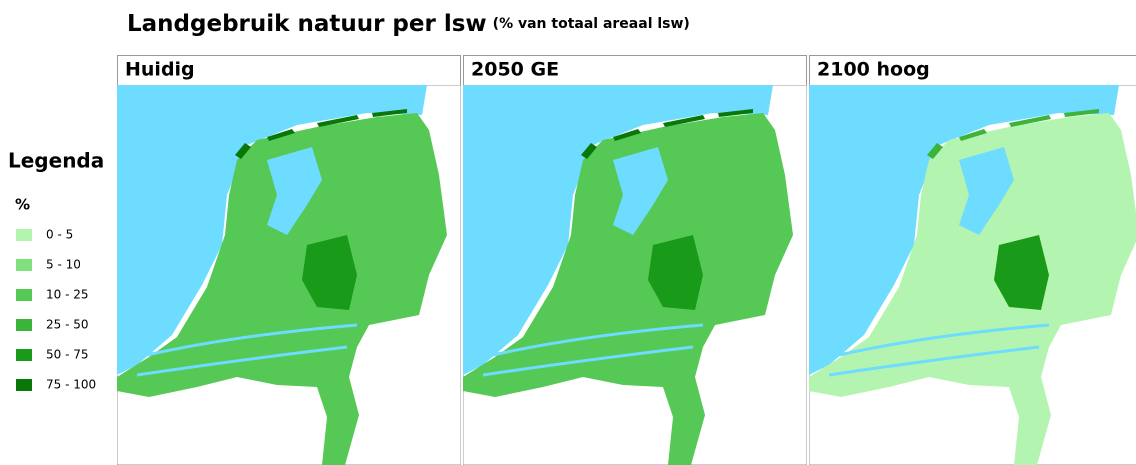 The height and width of the screenshot is (465, 1136). What do you see at coordinates (56, 161) in the screenshot?
I see `legend-title: Legenda` at bounding box center [56, 161].